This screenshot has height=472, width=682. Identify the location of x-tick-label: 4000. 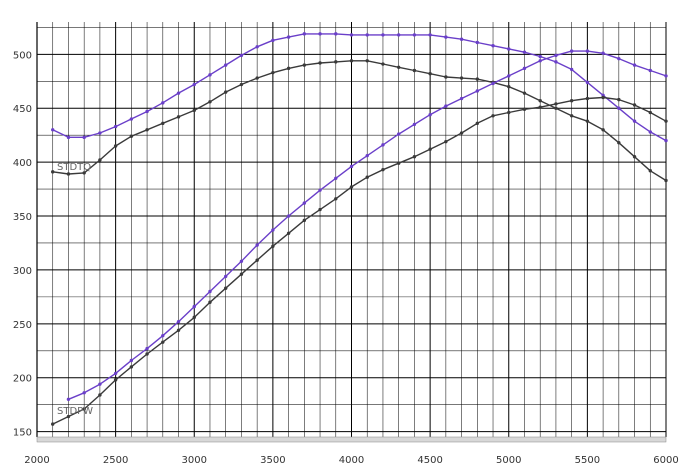
(351, 460).